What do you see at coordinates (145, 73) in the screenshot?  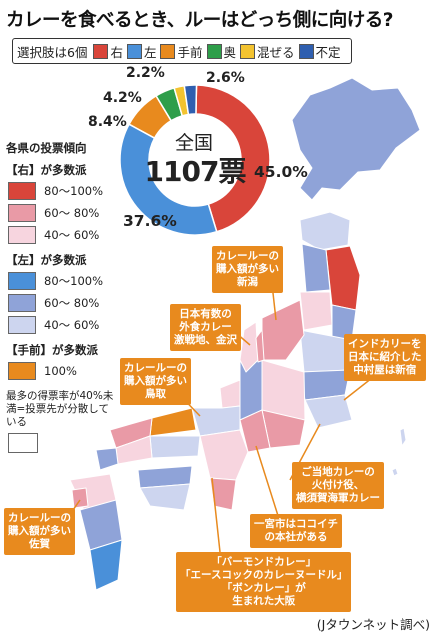 I see `slice-label-mix: 2.2%` at bounding box center [145, 73].